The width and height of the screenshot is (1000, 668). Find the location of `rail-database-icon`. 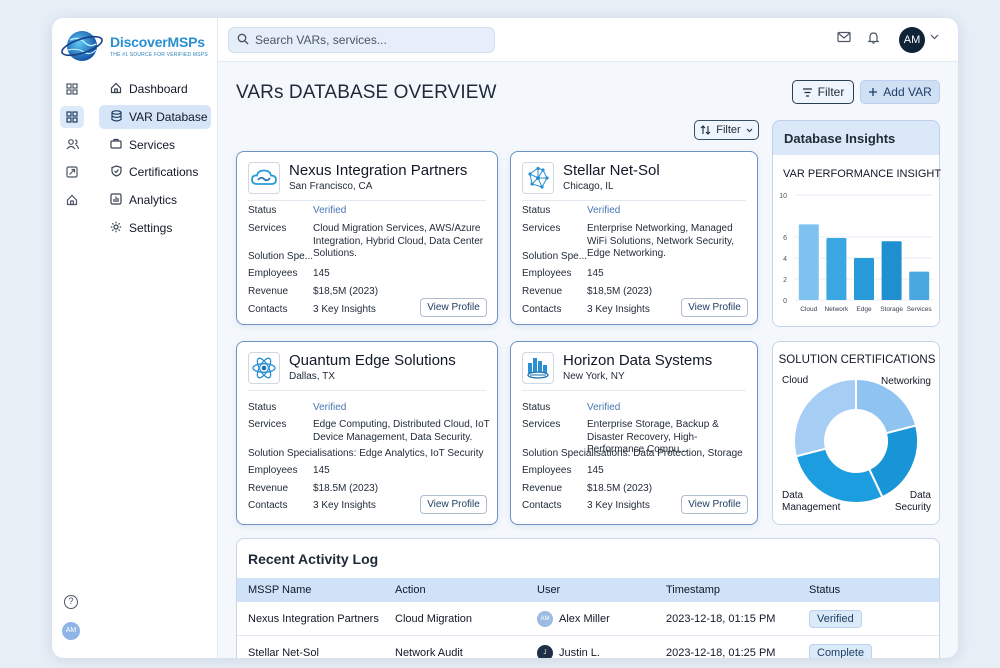

rail-database-icon is located at coordinates (72, 117).